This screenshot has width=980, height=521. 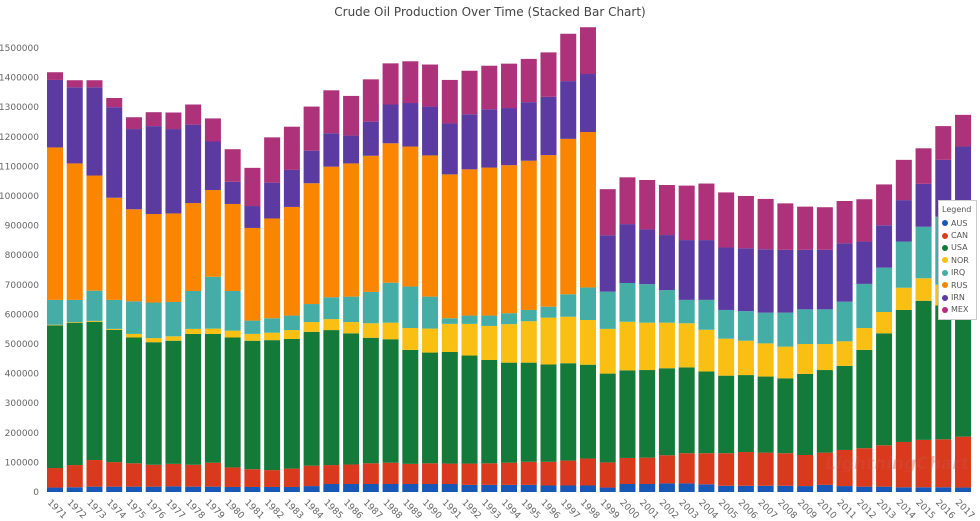 What do you see at coordinates (430, 474) in the screenshot?
I see `bar-segment-can-1990` at bounding box center [430, 474].